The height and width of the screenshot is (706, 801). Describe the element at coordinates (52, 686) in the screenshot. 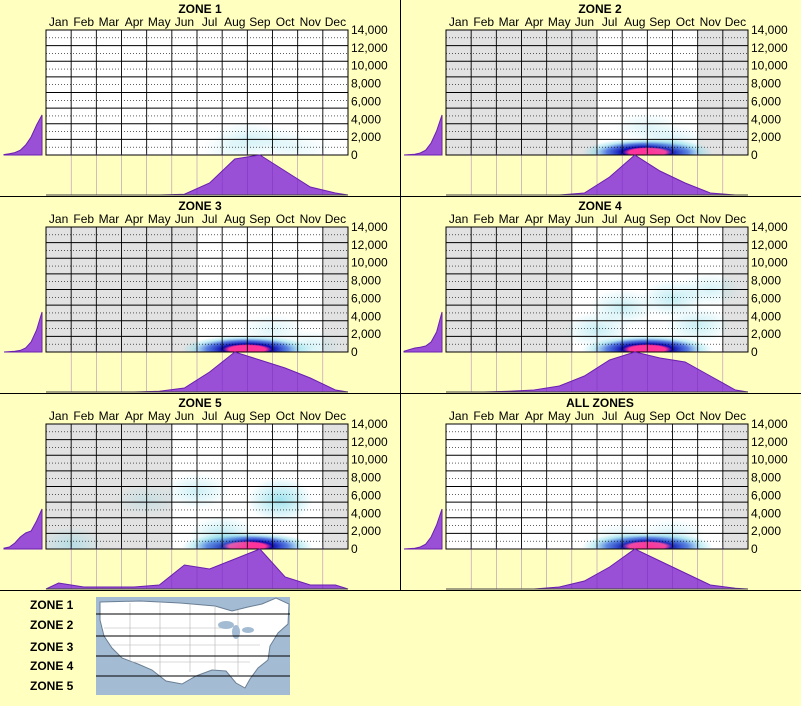

I see `legend-zone-5-label: ZONE 5` at that location.